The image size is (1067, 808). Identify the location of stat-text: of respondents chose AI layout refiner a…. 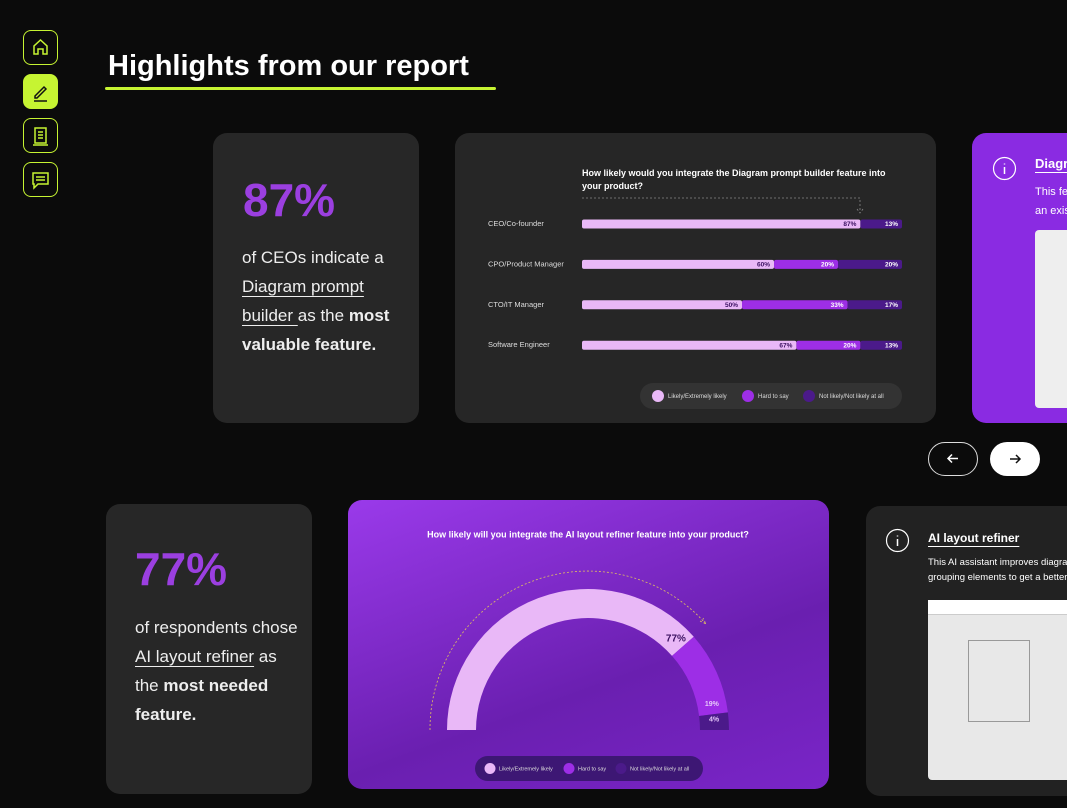
(217, 671).